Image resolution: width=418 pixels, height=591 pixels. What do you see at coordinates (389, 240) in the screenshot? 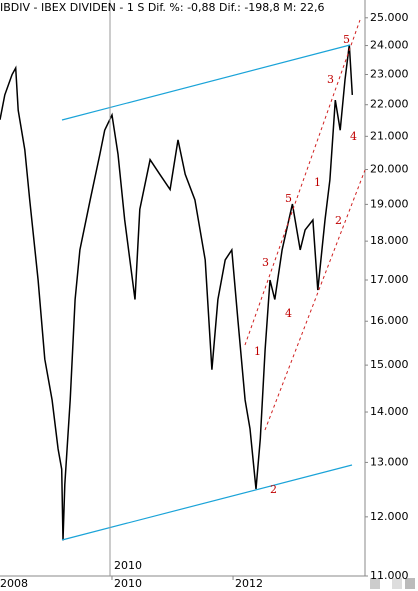
I see `y-tick-label: 18.000` at bounding box center [389, 240].